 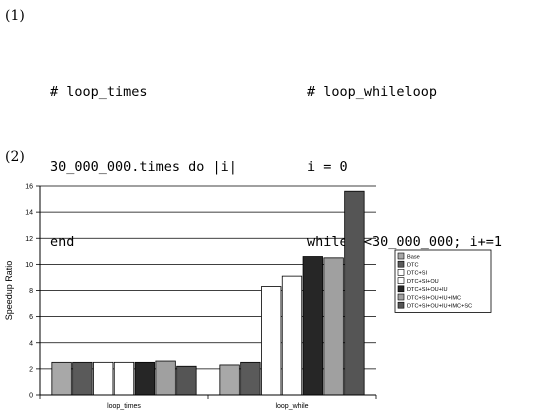 I want to click on legend-label: DTC+SI, so click(x=417, y=274).